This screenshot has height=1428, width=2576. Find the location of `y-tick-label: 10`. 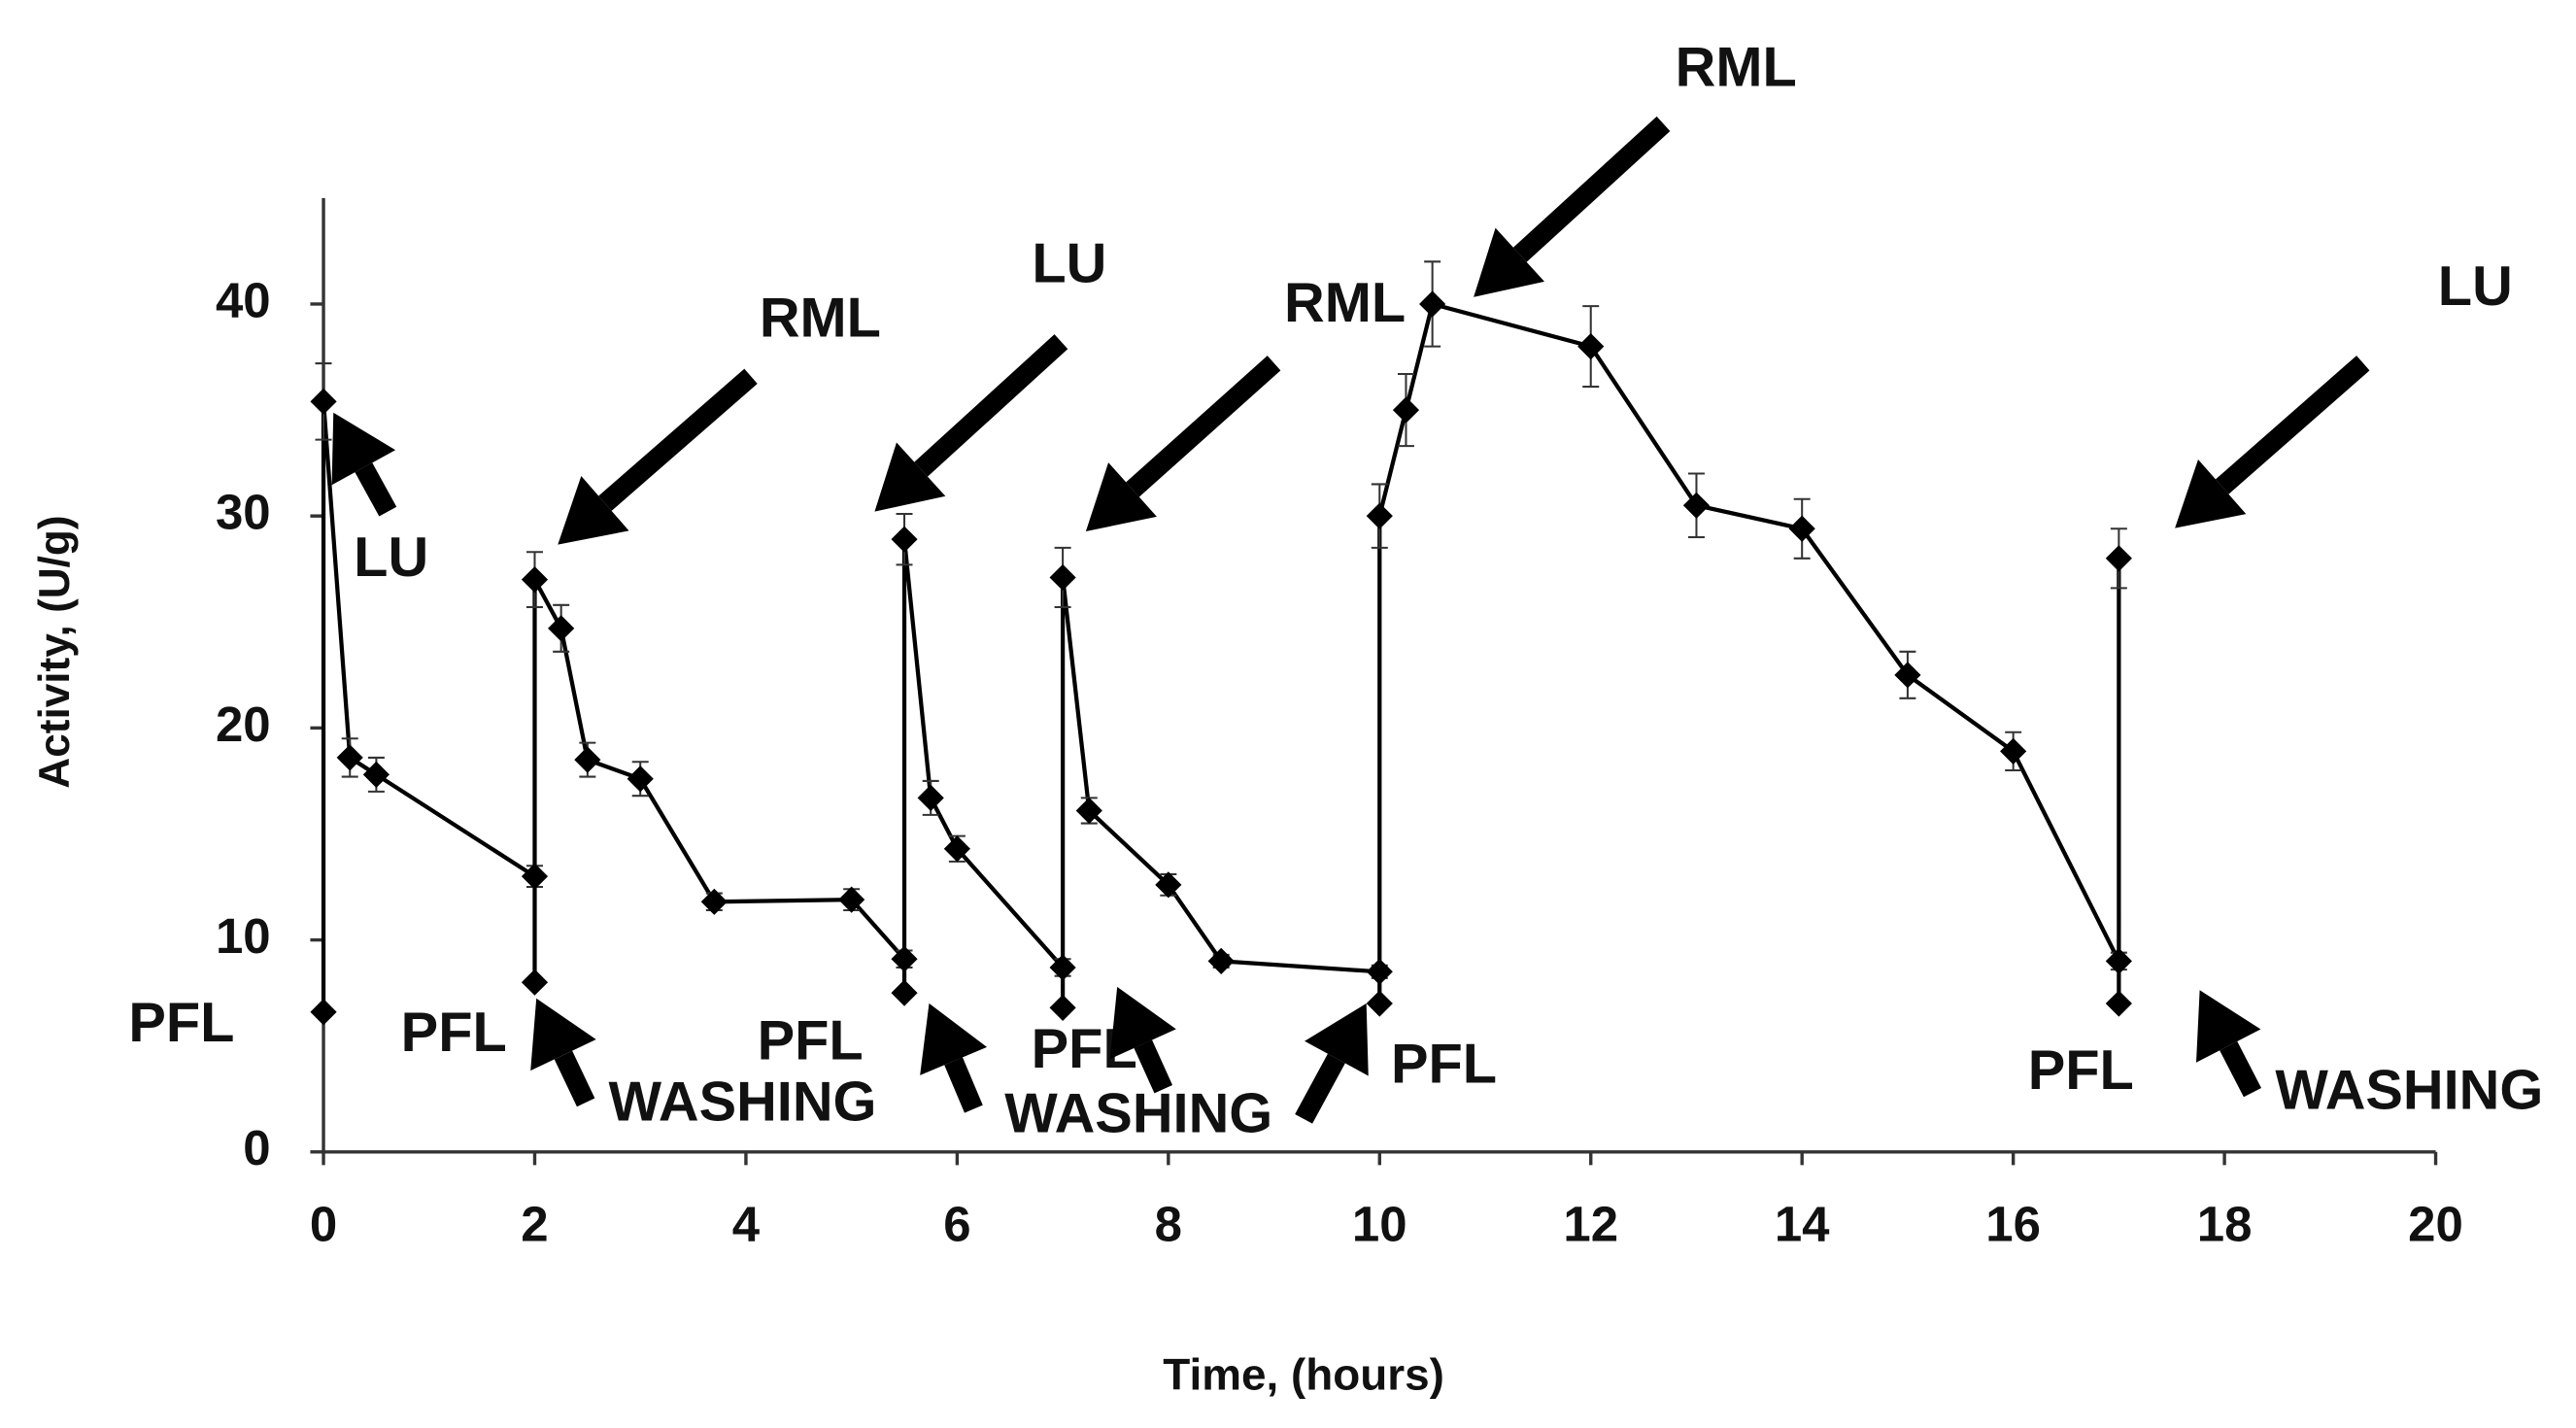

y-tick-label: 10 is located at coordinates (243, 936).